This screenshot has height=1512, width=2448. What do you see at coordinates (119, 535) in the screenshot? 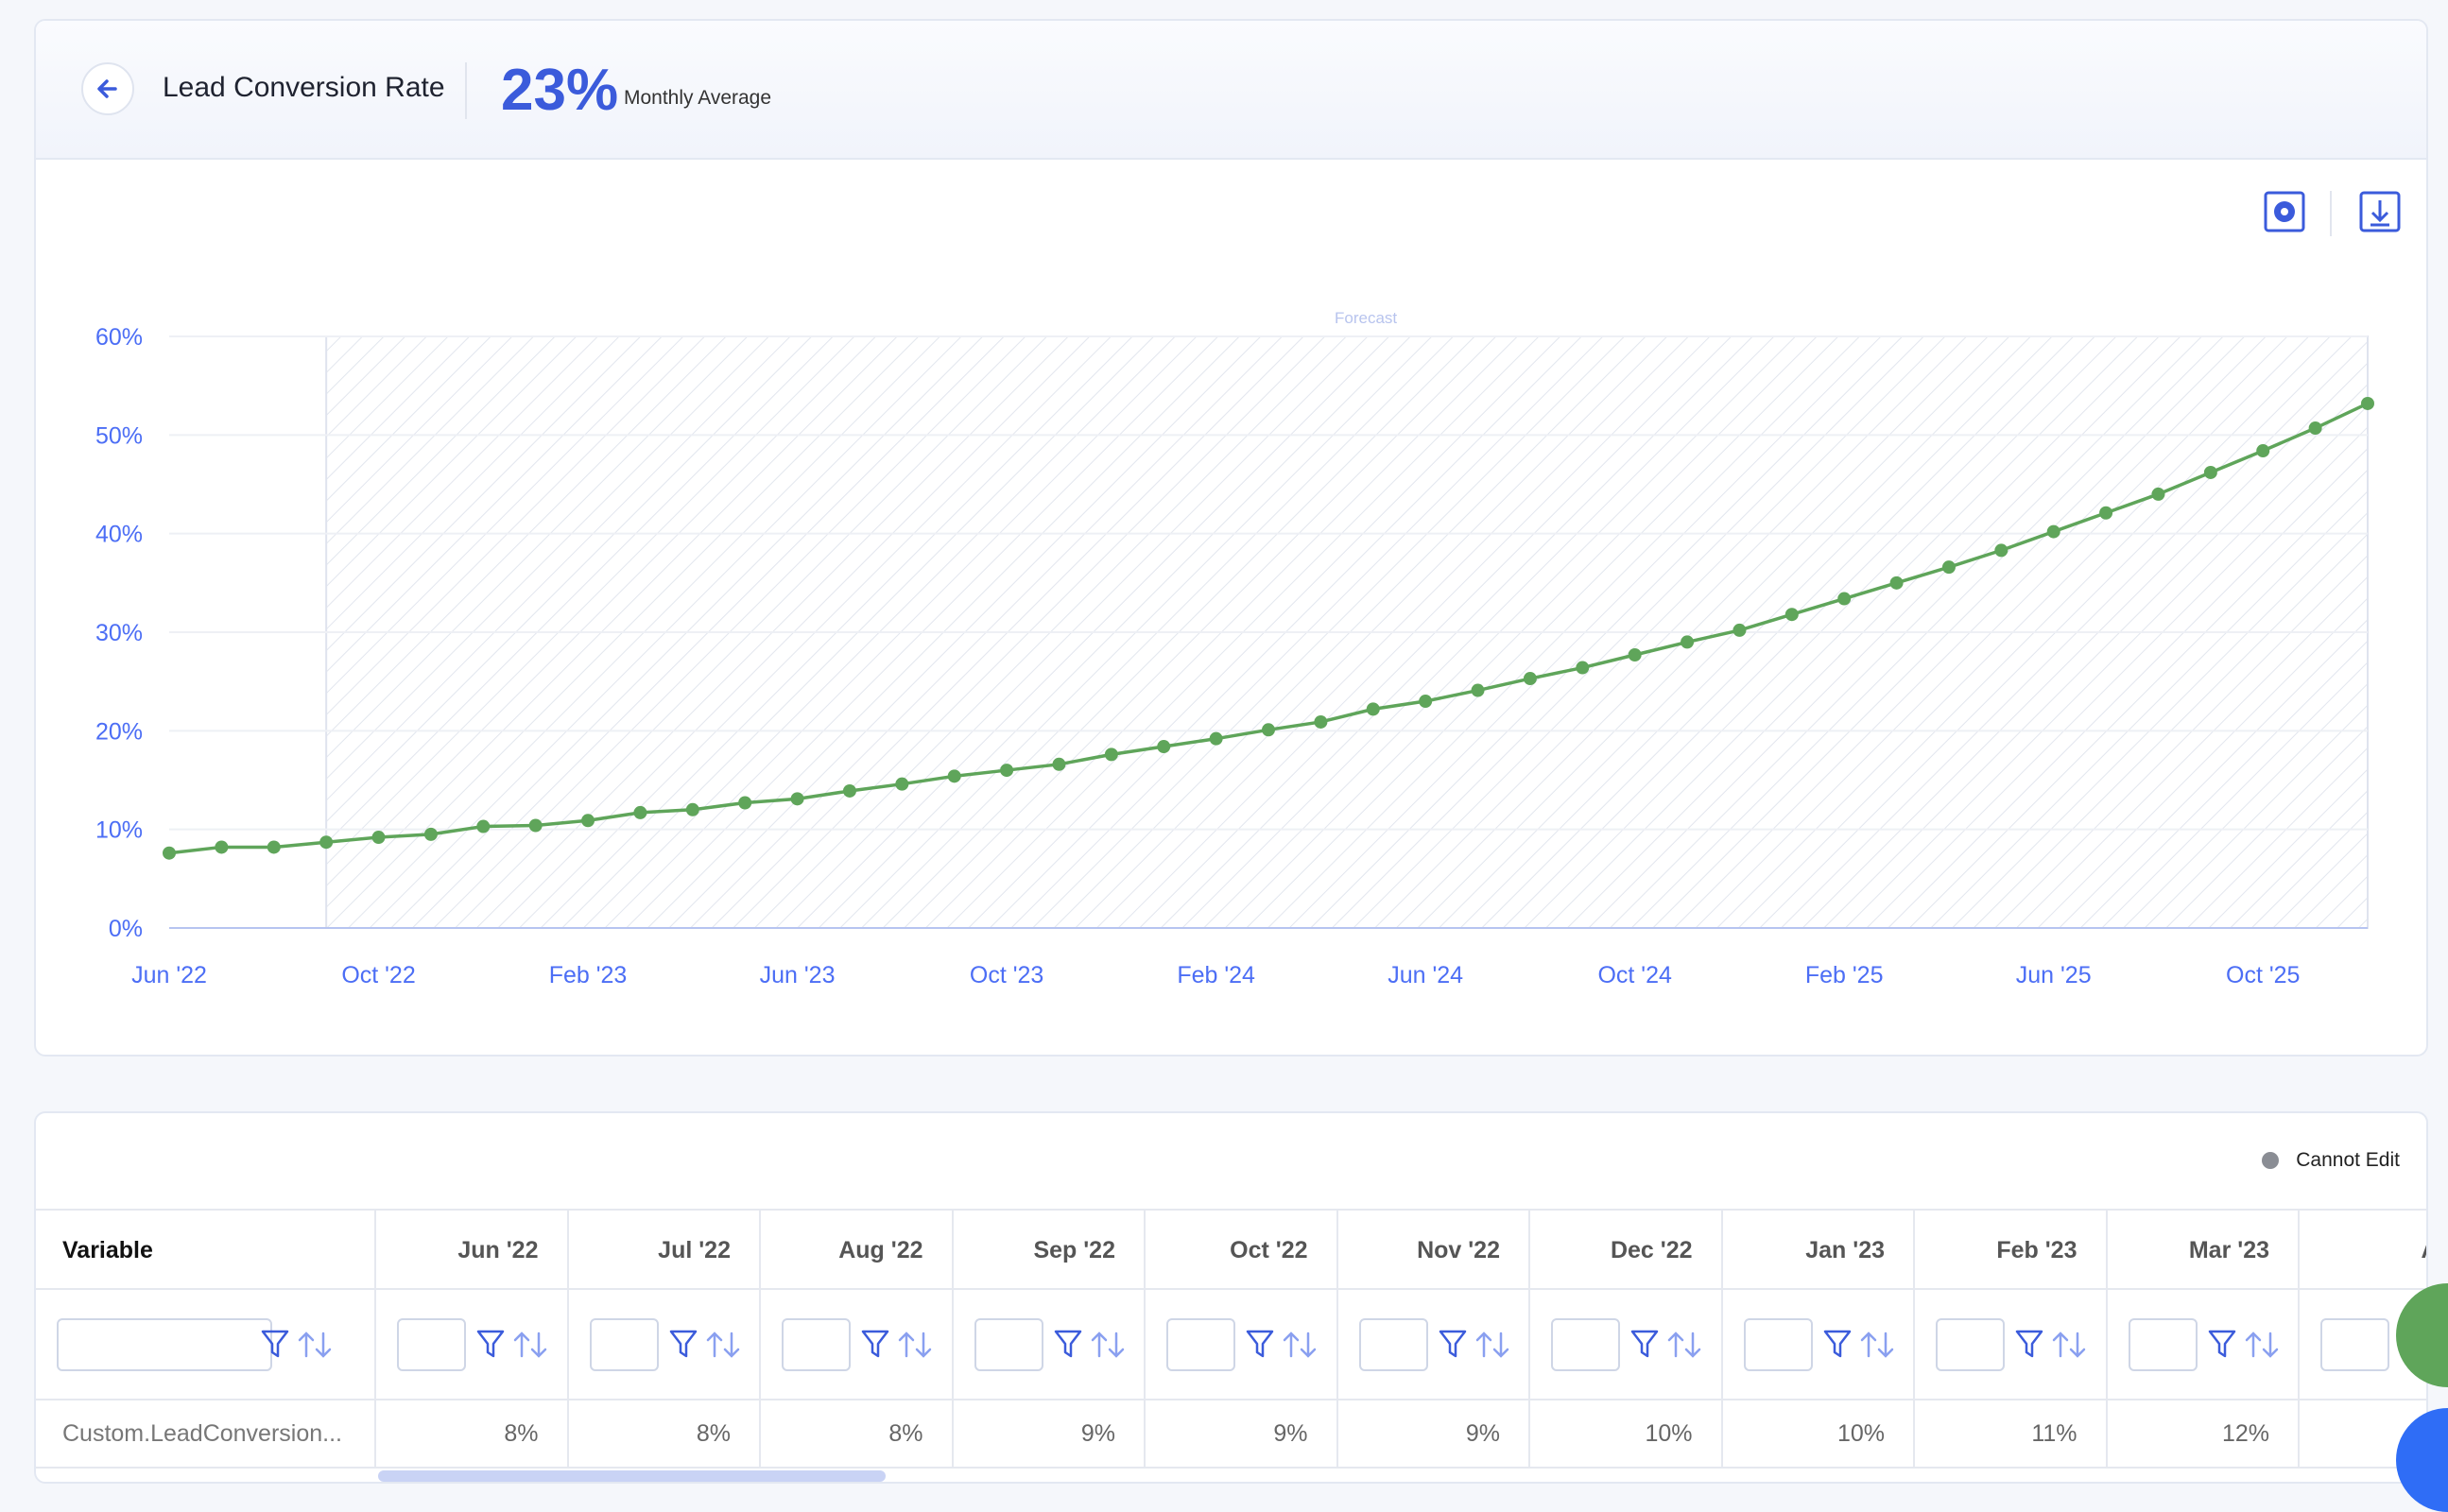
I see `y-tick-label: 40%` at bounding box center [119, 535].